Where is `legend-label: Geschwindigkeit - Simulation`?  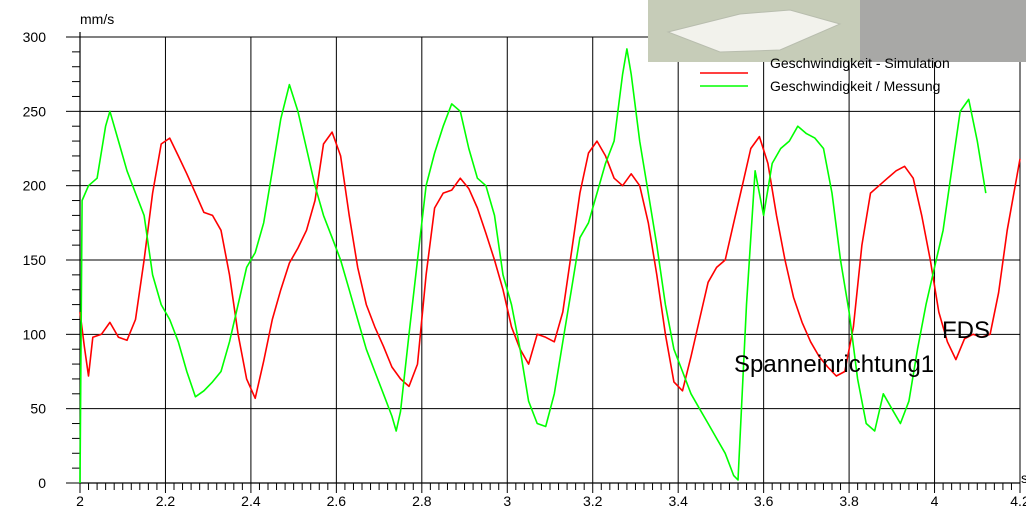 legend-label: Geschwindigkeit - Simulation is located at coordinates (860, 63).